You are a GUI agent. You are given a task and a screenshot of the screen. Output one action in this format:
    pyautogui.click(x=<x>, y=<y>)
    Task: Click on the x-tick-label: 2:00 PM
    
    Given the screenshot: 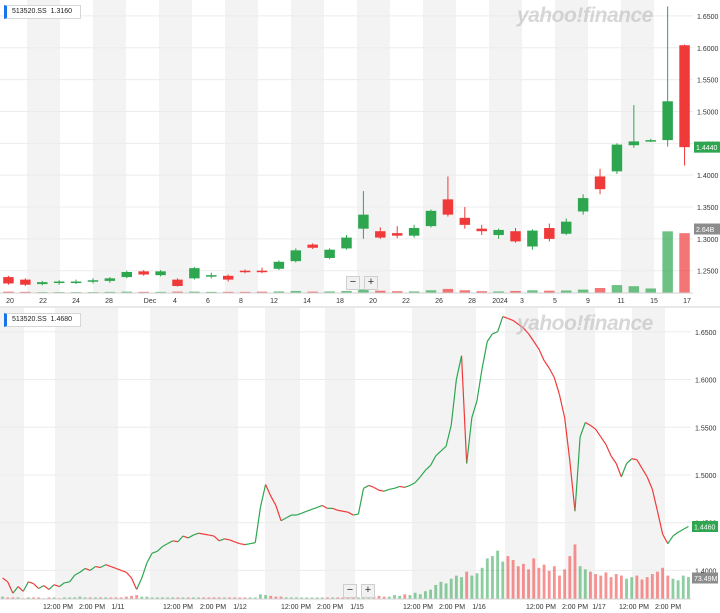 What is the action you would take?
    pyautogui.click(x=668, y=607)
    